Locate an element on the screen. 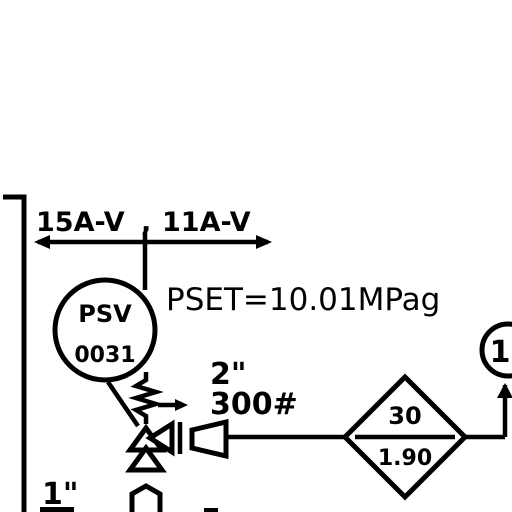 This screenshot has width=512, height=512. spring-arrow-icon is located at coordinates (181, 405).